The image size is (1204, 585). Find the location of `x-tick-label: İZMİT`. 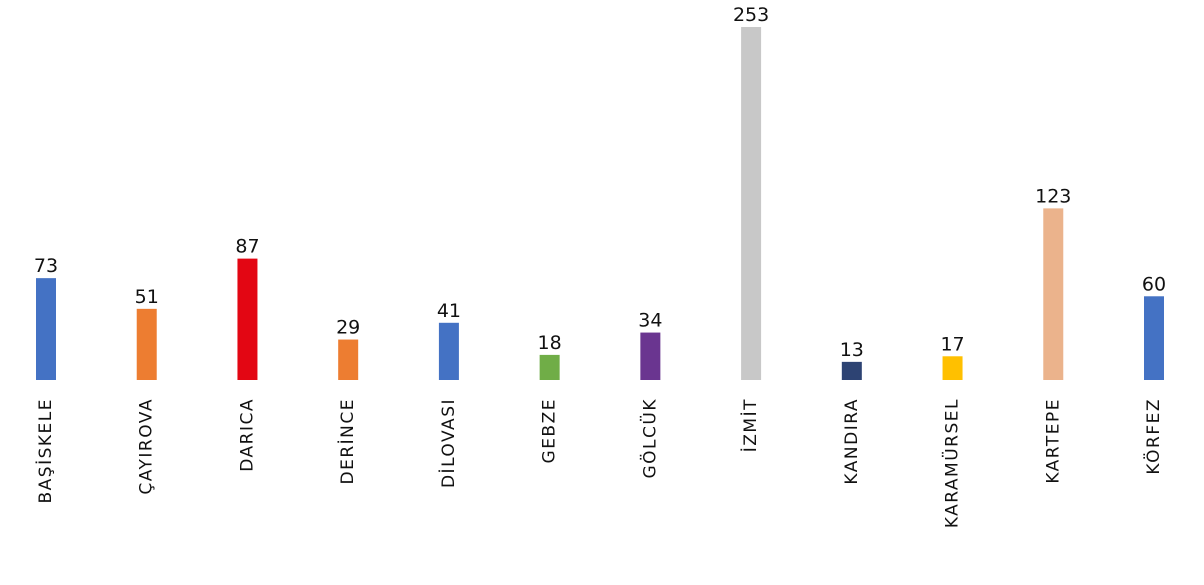

x-tick-label: İZMİT is located at coordinates (750, 425).